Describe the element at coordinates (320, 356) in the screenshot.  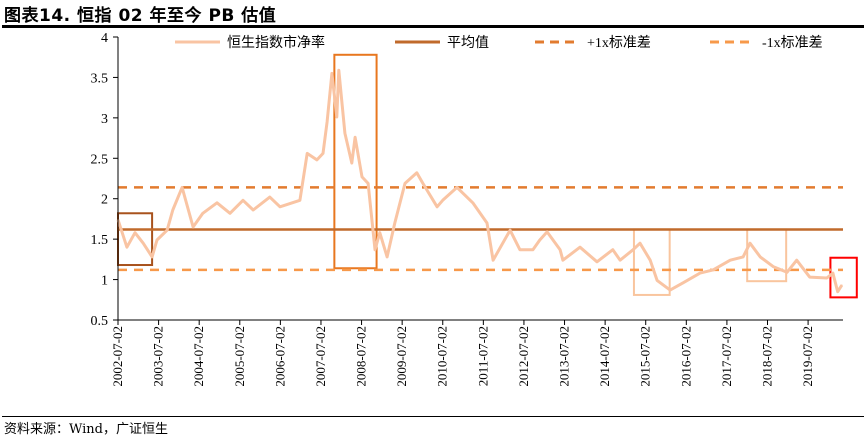
I see `x-tick-label: 2007-07-02` at that location.